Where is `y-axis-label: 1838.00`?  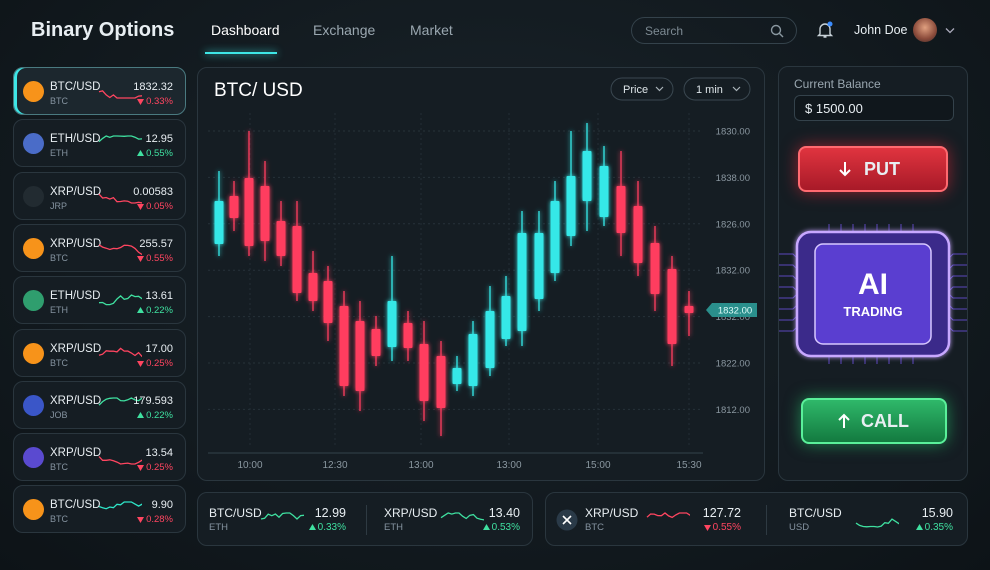 y-axis-label: 1838.00 is located at coordinates (733, 178).